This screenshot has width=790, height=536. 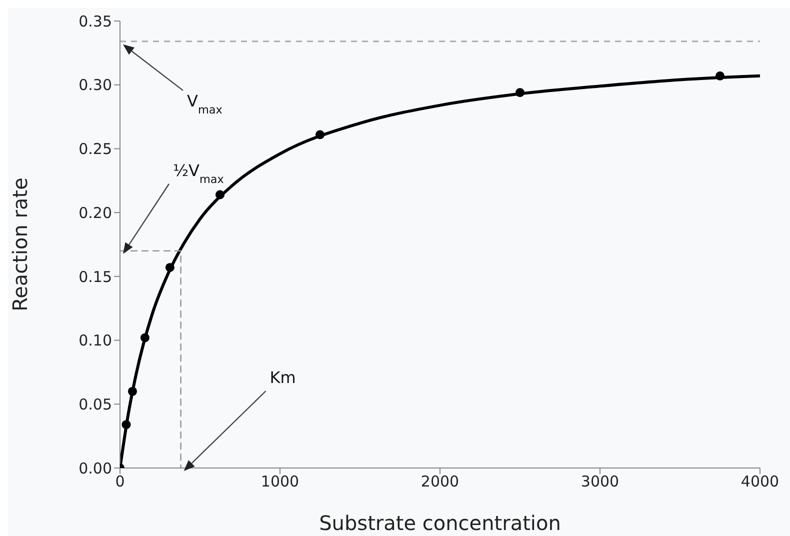 I want to click on annotation: ½V$_{max}$, so click(x=198, y=173).